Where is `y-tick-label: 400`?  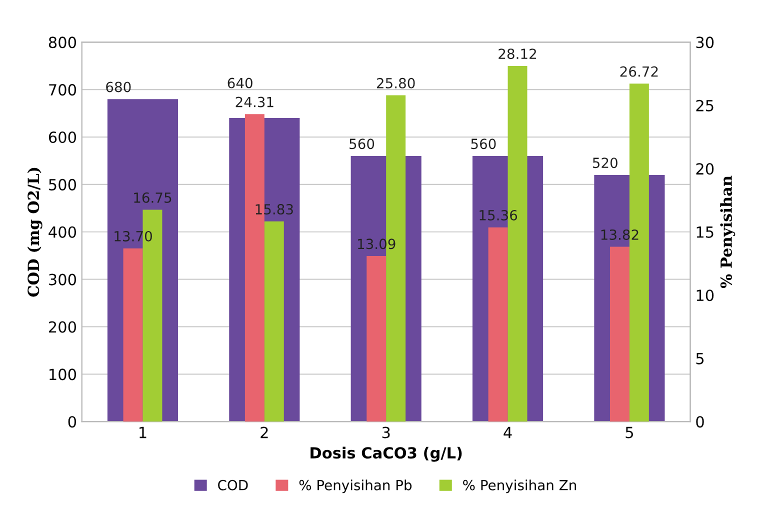
y-tick-label: 400 is located at coordinates (62, 232).